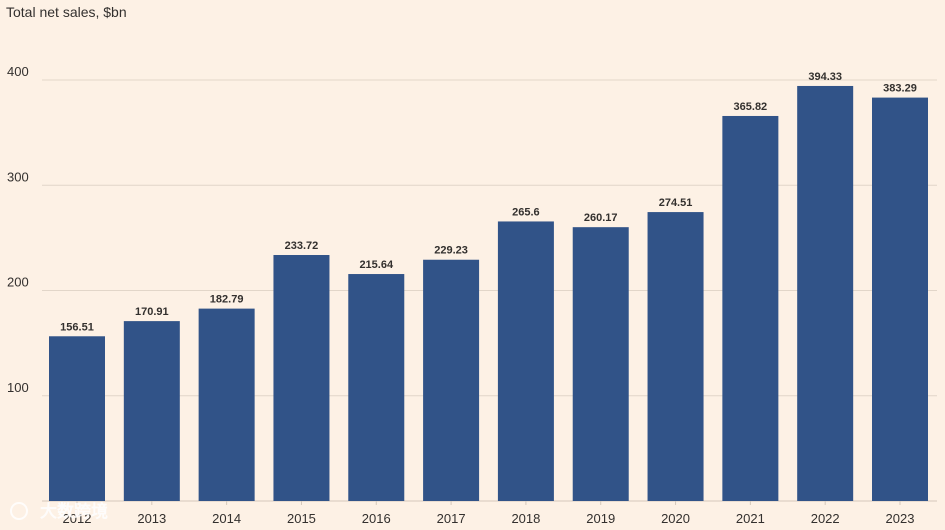 This screenshot has height=530, width=945. I want to click on y-tick-label: 400, so click(18, 71).